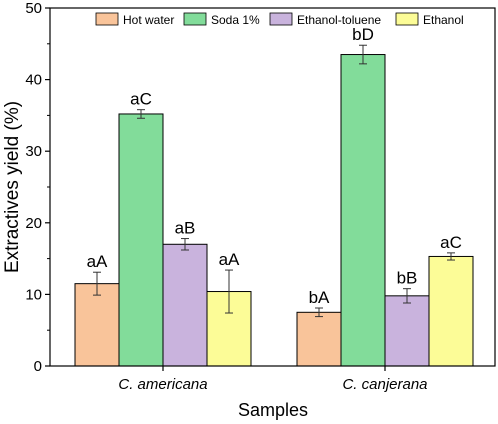 This screenshot has width=498, height=424. I want to click on bar-soda-1--2, so click(363, 210).